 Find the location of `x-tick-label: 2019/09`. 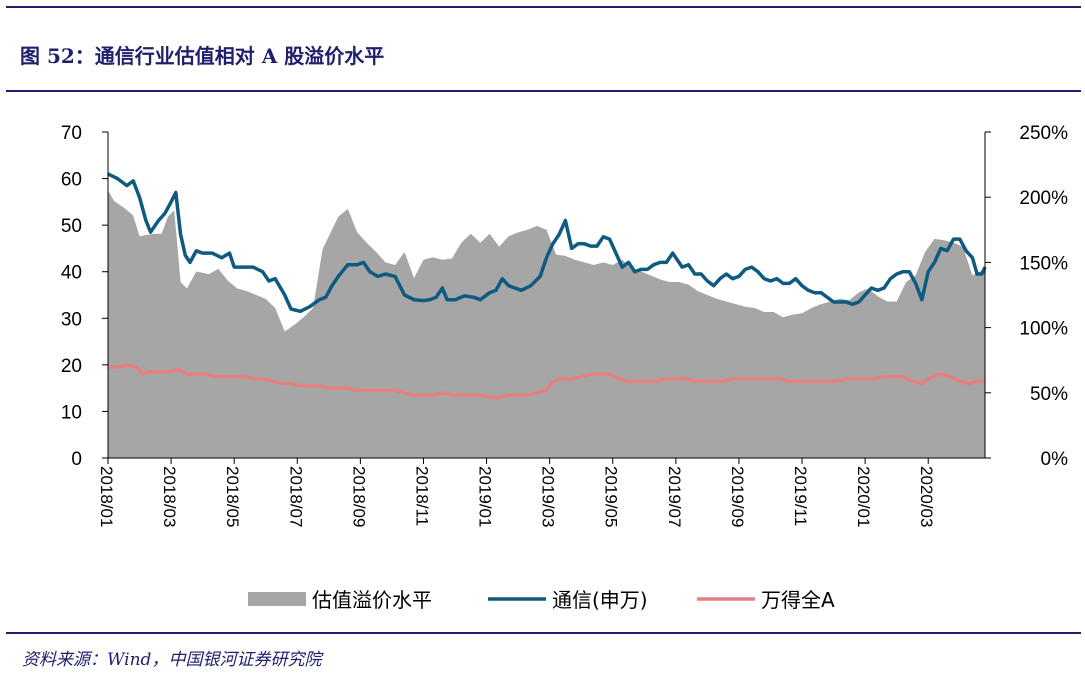

x-tick-label: 2019/09 is located at coordinates (737, 496).